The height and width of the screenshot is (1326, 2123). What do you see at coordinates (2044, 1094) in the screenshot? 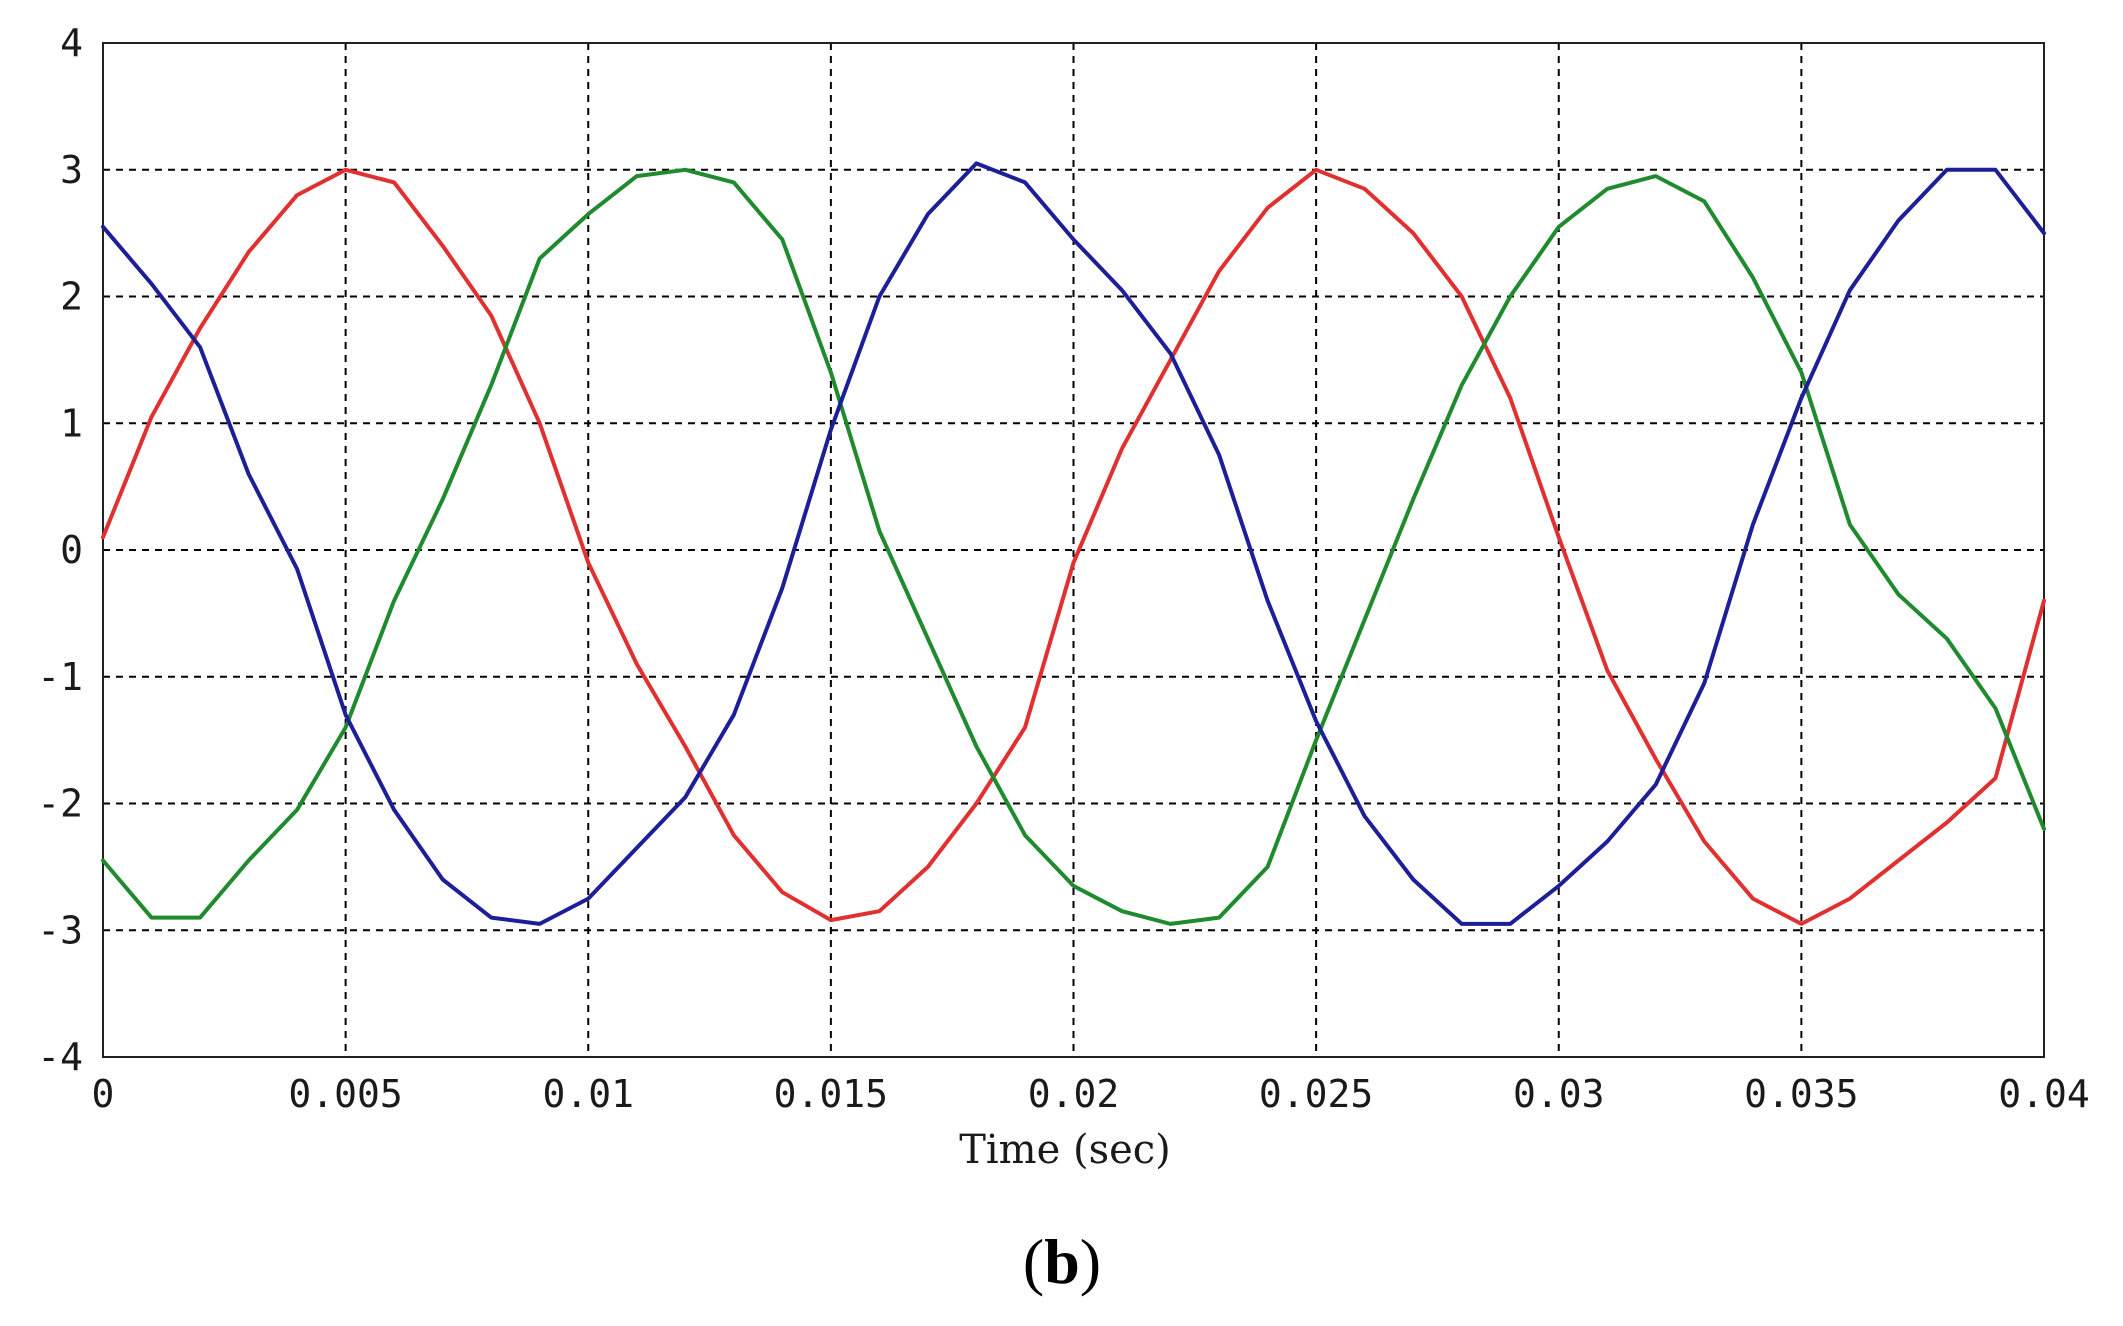
I see `x-tick-label: 0.04` at bounding box center [2044, 1094].